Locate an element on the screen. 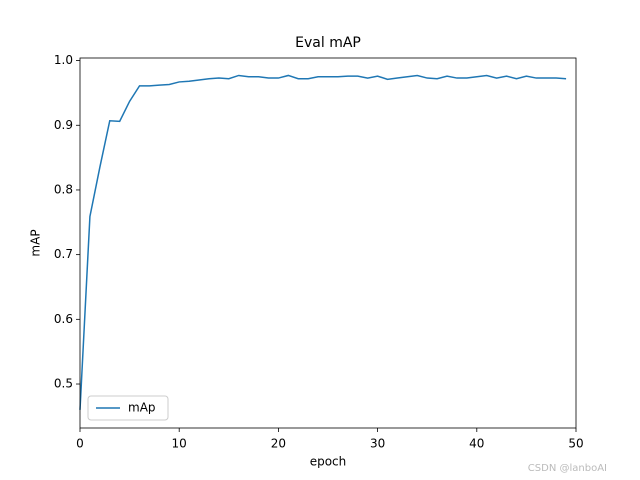 This screenshot has width=640, height=480. y-tick-label: 0.8 is located at coordinates (63, 189).